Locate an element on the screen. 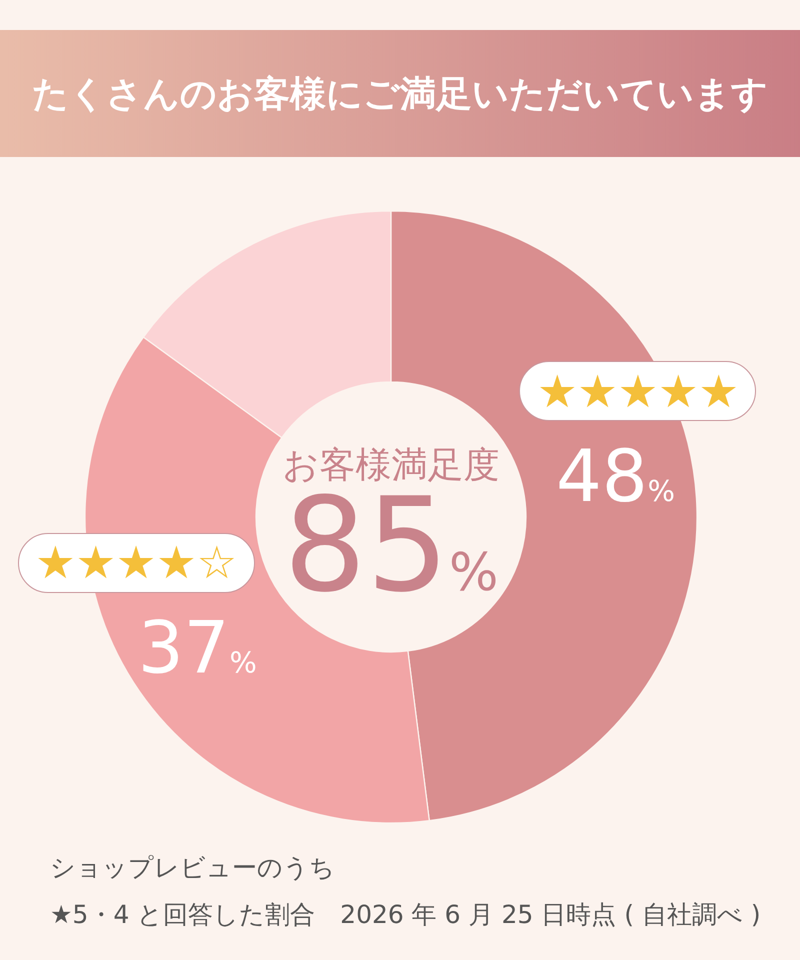  slice-label: ★★★★★ is located at coordinates (638, 391).